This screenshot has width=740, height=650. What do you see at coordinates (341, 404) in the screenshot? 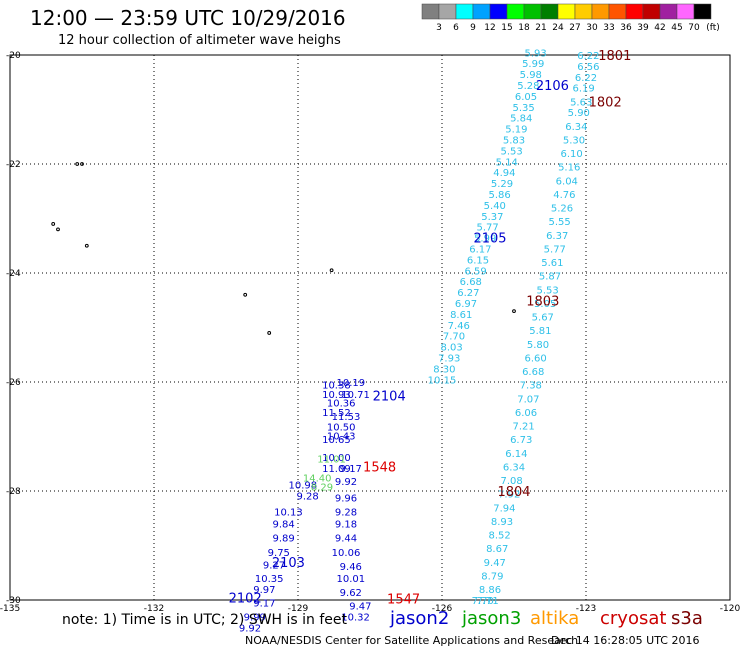
I see `wave-height-value: 10.36` at bounding box center [341, 404].